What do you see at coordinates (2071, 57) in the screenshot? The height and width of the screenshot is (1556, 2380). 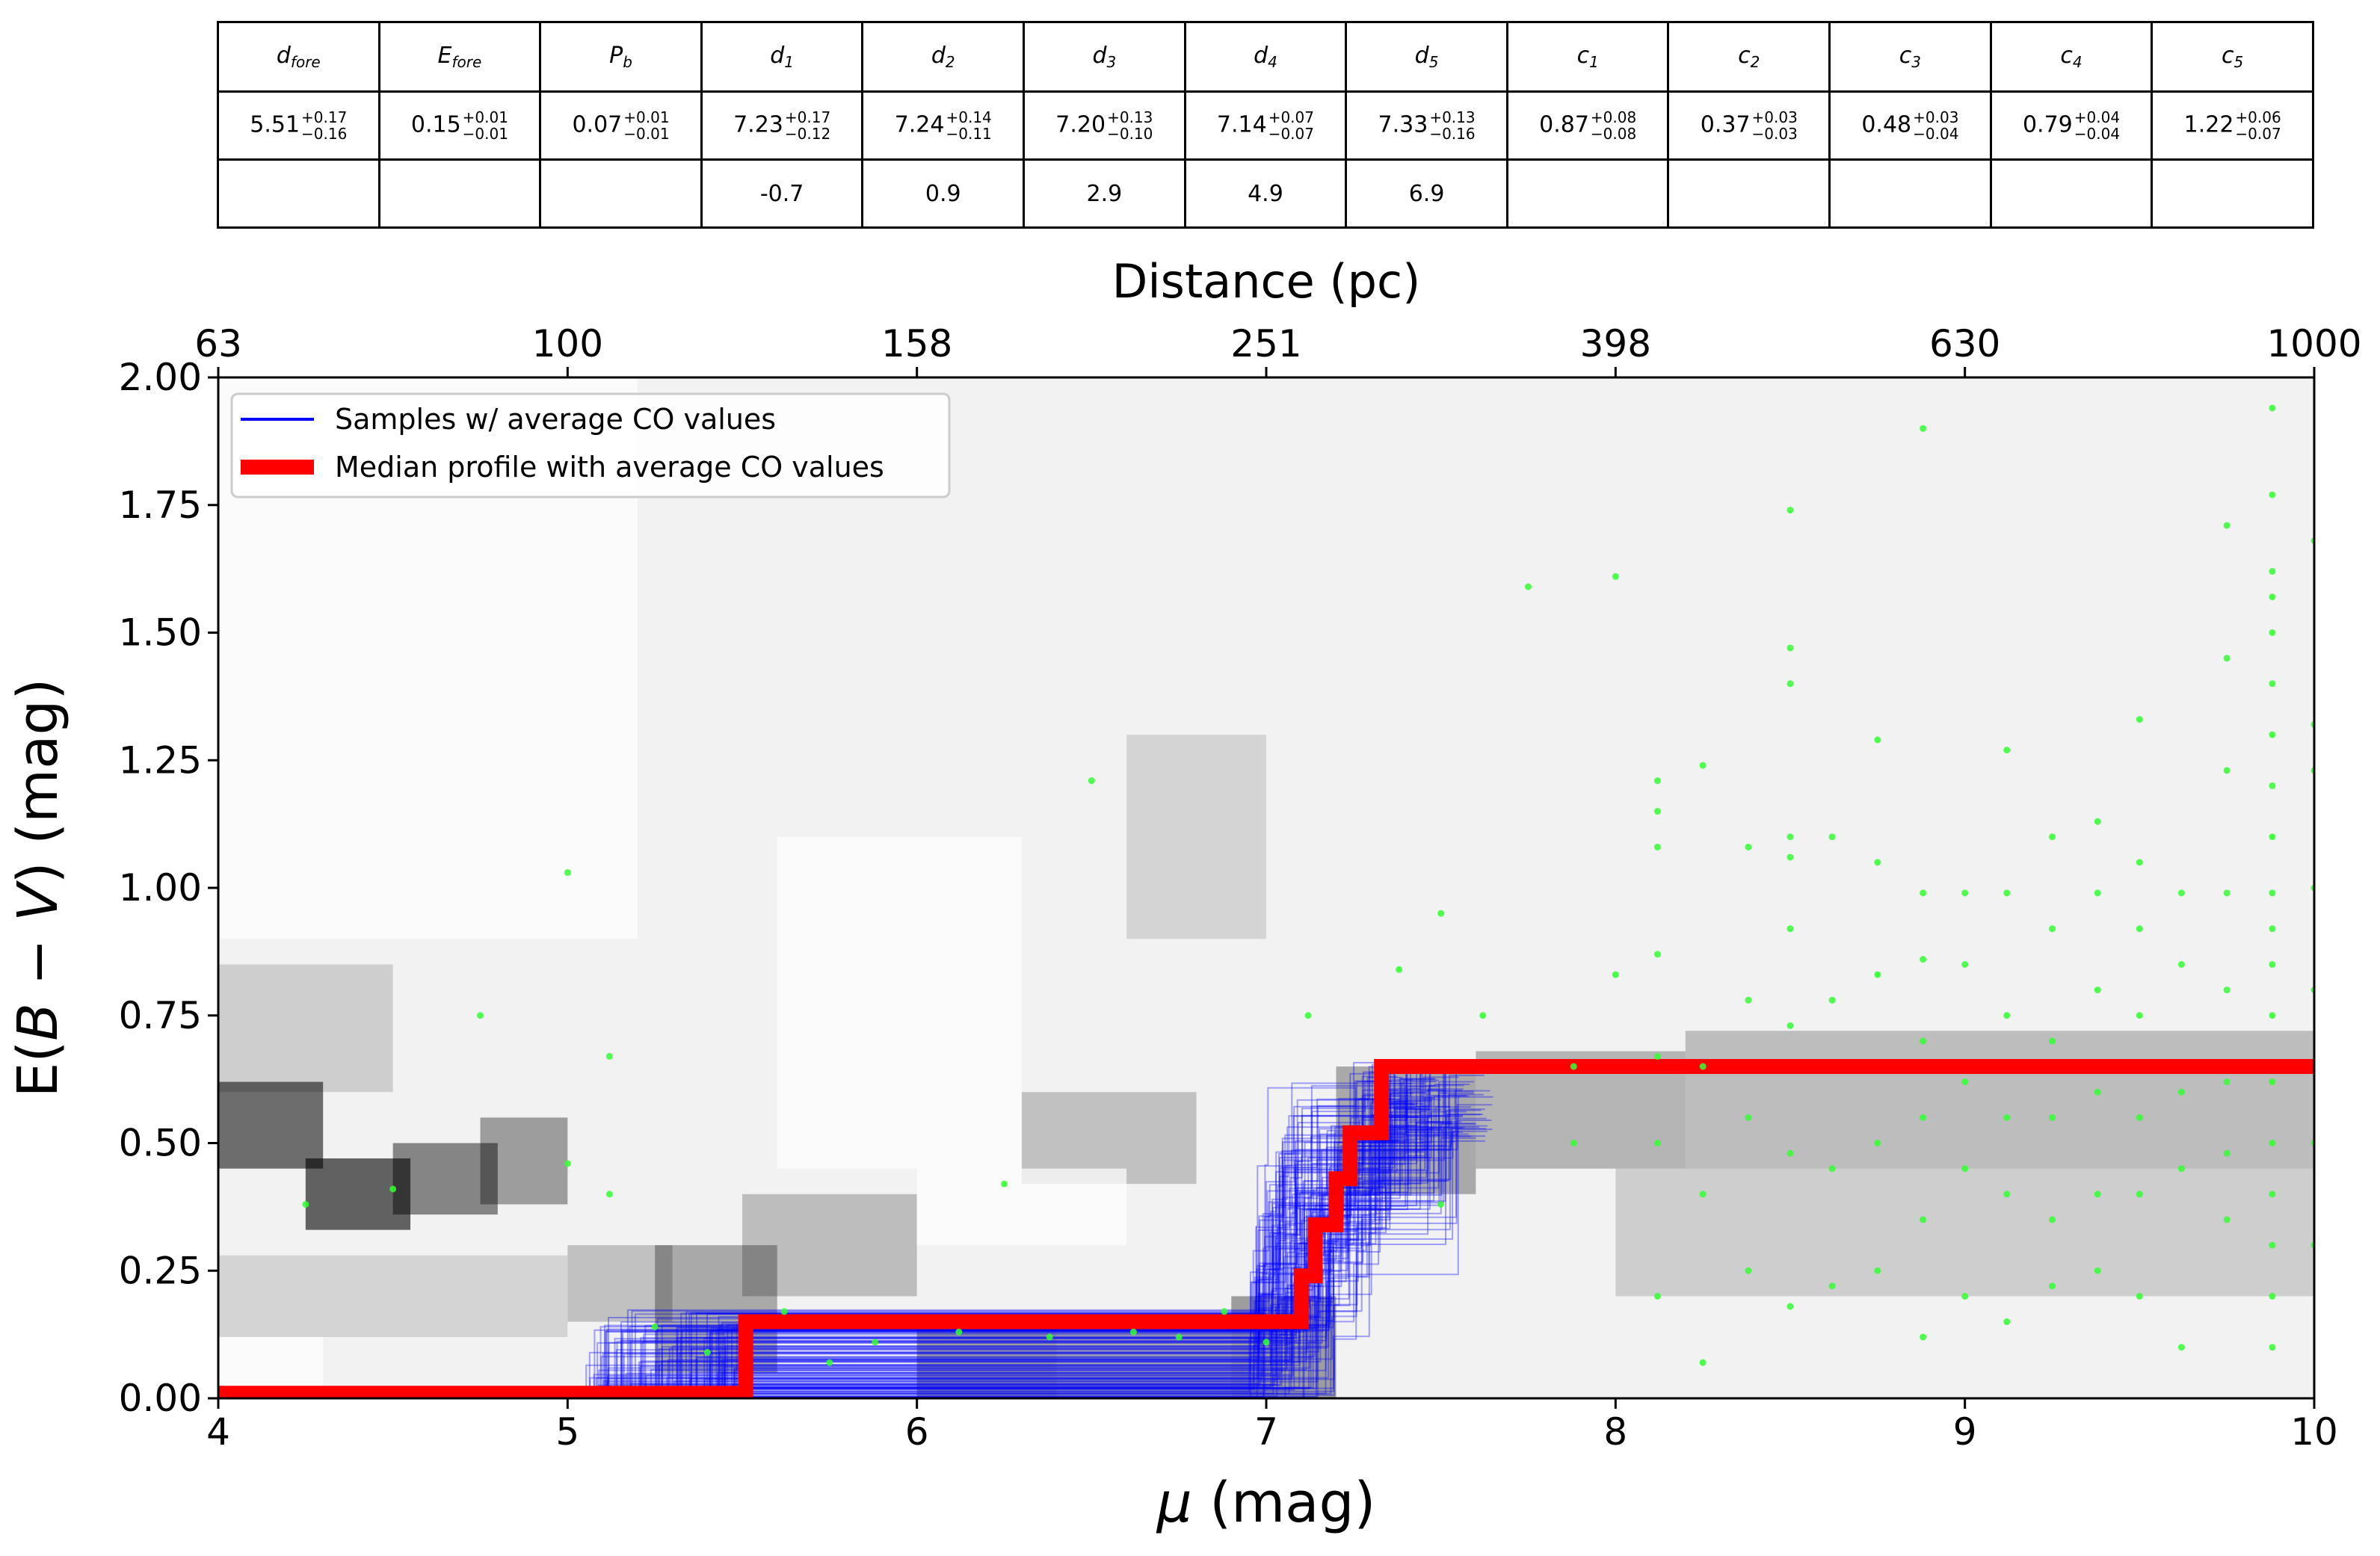 I see `param-header-11: c4` at bounding box center [2071, 57].